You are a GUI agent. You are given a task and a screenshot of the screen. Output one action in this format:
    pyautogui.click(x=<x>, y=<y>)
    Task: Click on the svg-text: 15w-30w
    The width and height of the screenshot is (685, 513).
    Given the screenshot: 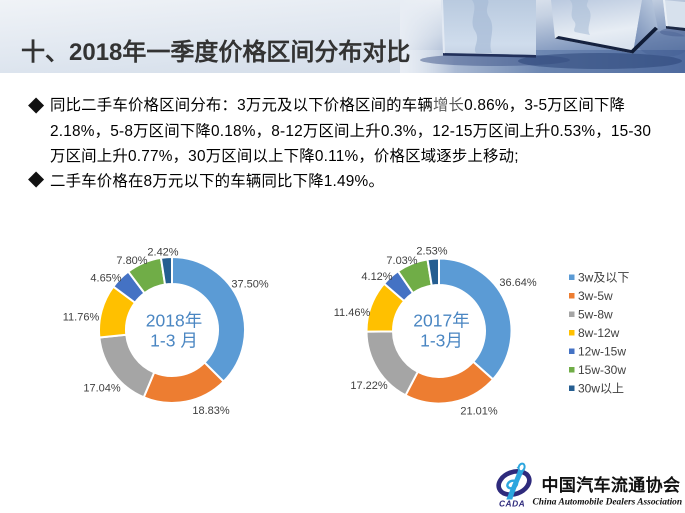 What is the action you would take?
    pyautogui.click(x=602, y=370)
    